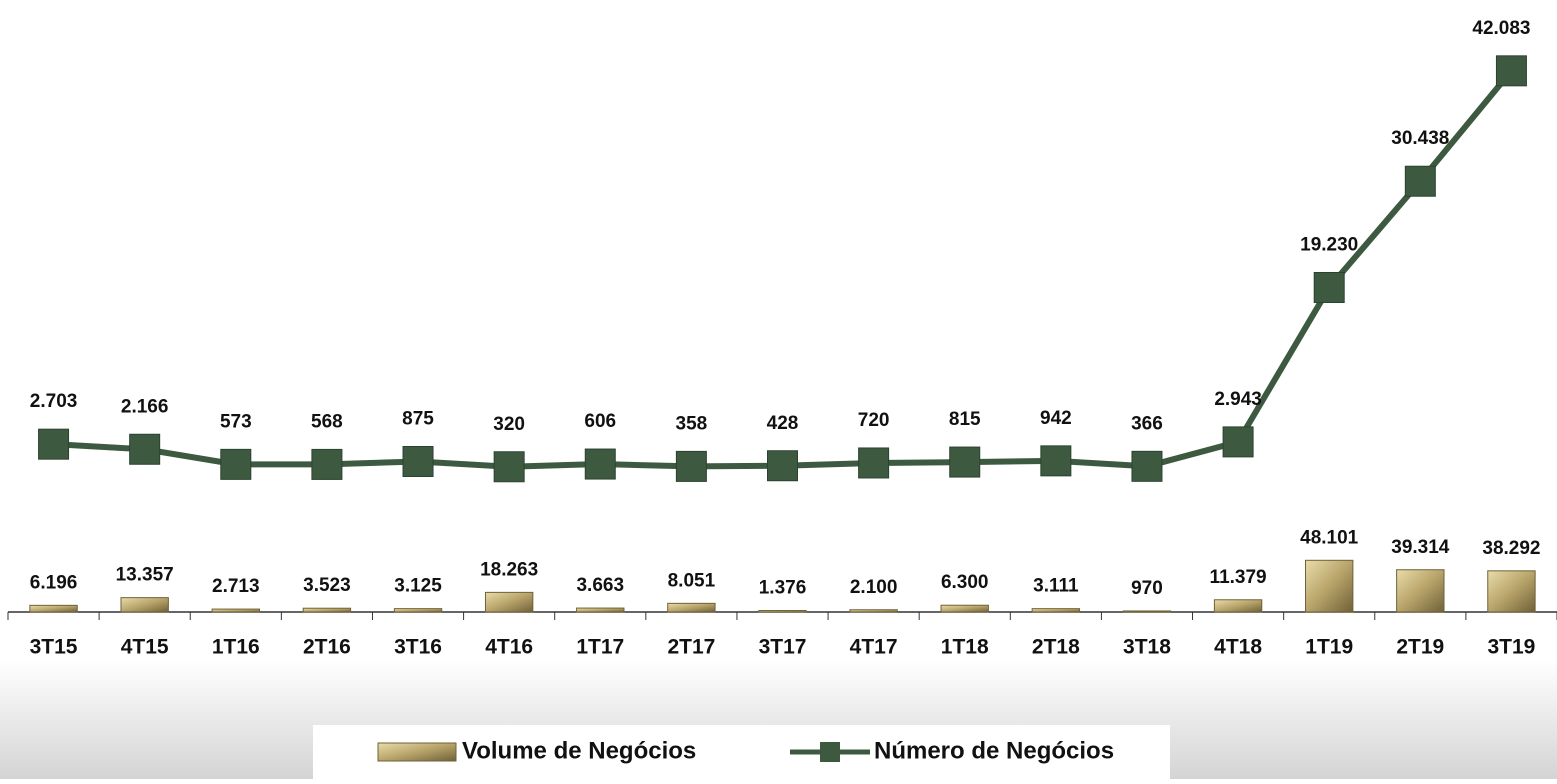  Describe the element at coordinates (1501, 28) in the screenshot. I see `data-label: 42.083` at that location.